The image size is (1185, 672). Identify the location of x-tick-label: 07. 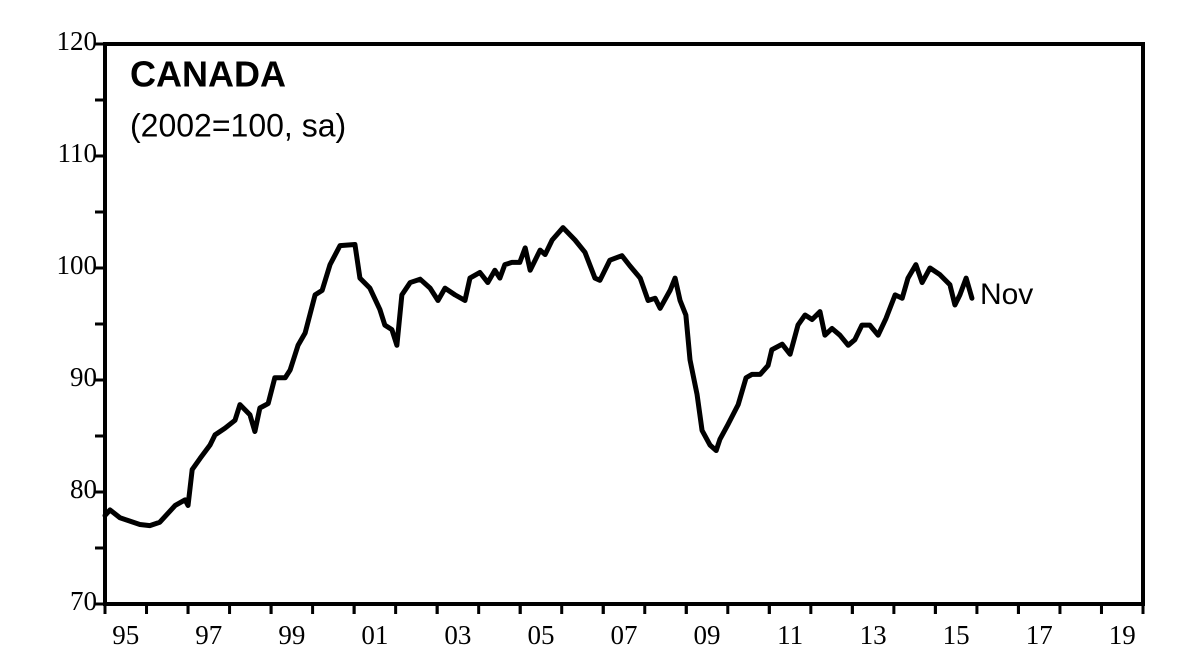
(624, 635).